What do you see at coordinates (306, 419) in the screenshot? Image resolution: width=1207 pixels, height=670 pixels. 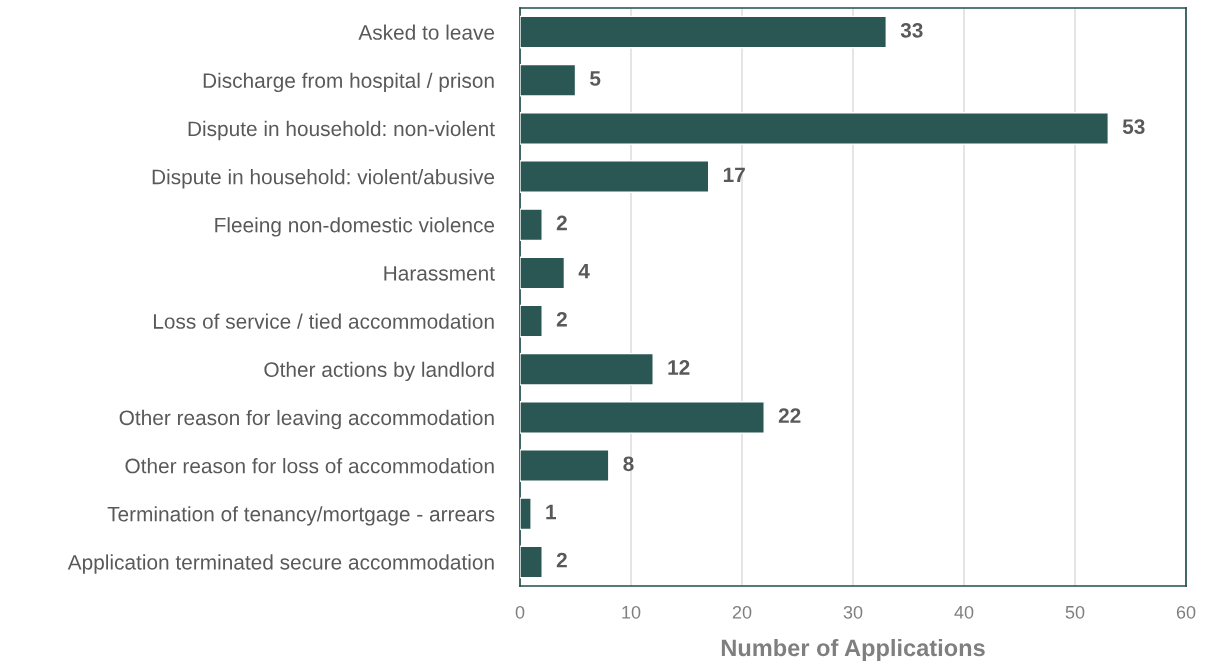 I see `y-tick-label: Other reason for leaving accommodation` at bounding box center [306, 419].